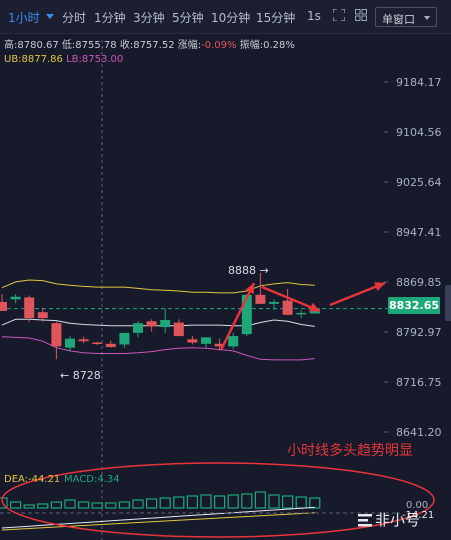  I want to click on high-annotation: 8888 →, so click(248, 270).